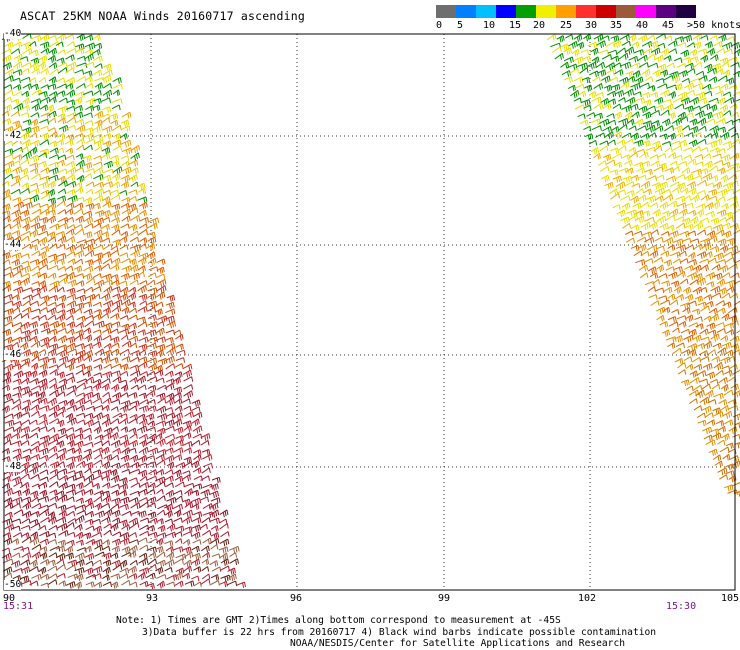 The image size is (740, 650). What do you see at coordinates (730, 598) in the screenshot?
I see `lon-label: 105` at bounding box center [730, 598].